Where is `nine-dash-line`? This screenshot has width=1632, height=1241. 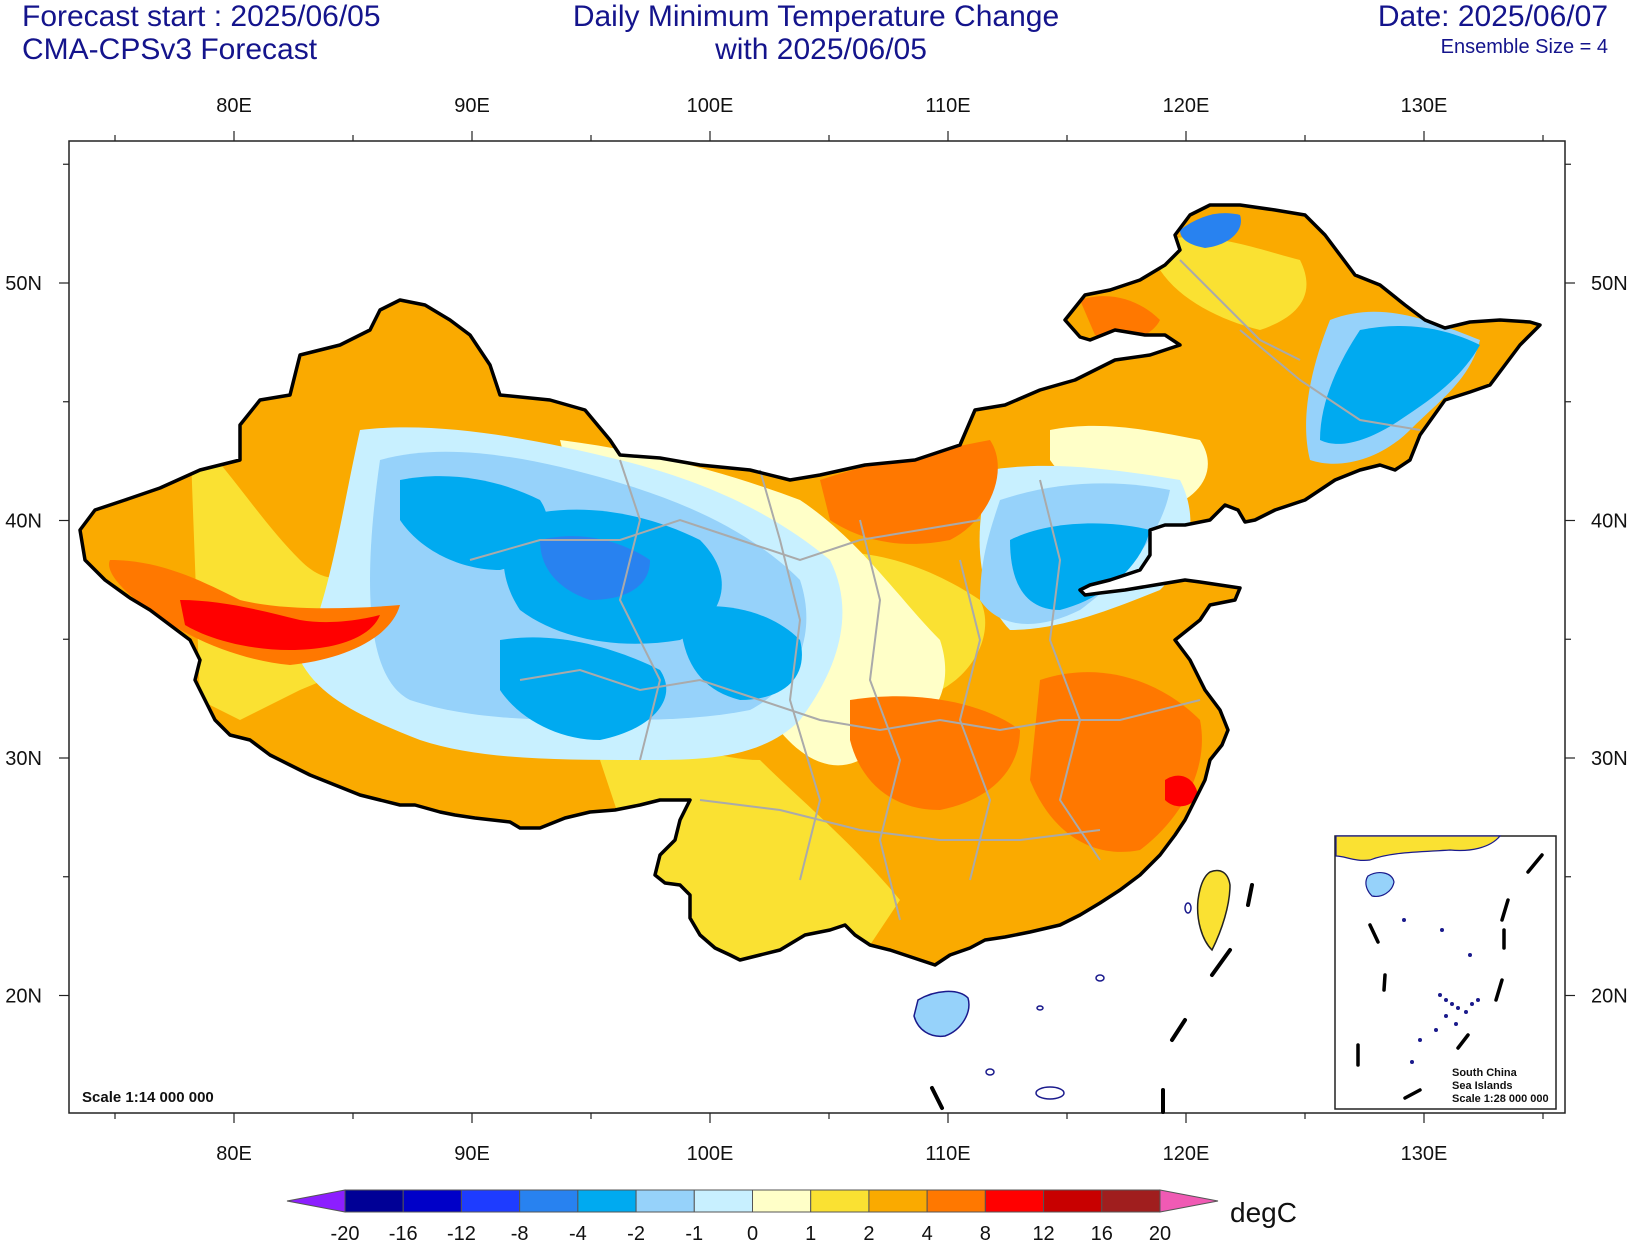
nine-dash-line is located at coordinates (1092, 998).